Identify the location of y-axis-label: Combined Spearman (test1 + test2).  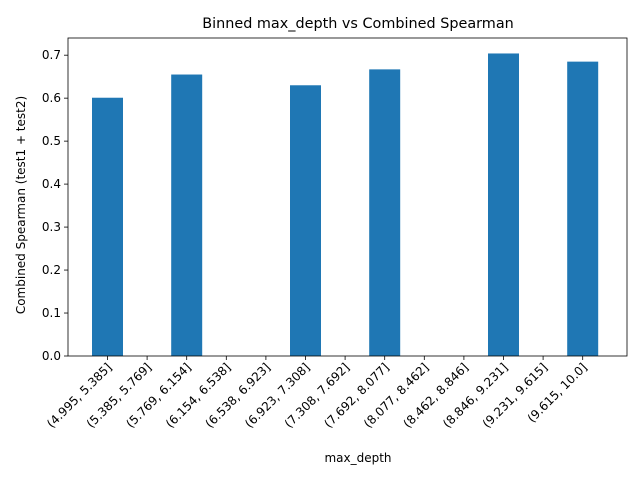
(21, 205).